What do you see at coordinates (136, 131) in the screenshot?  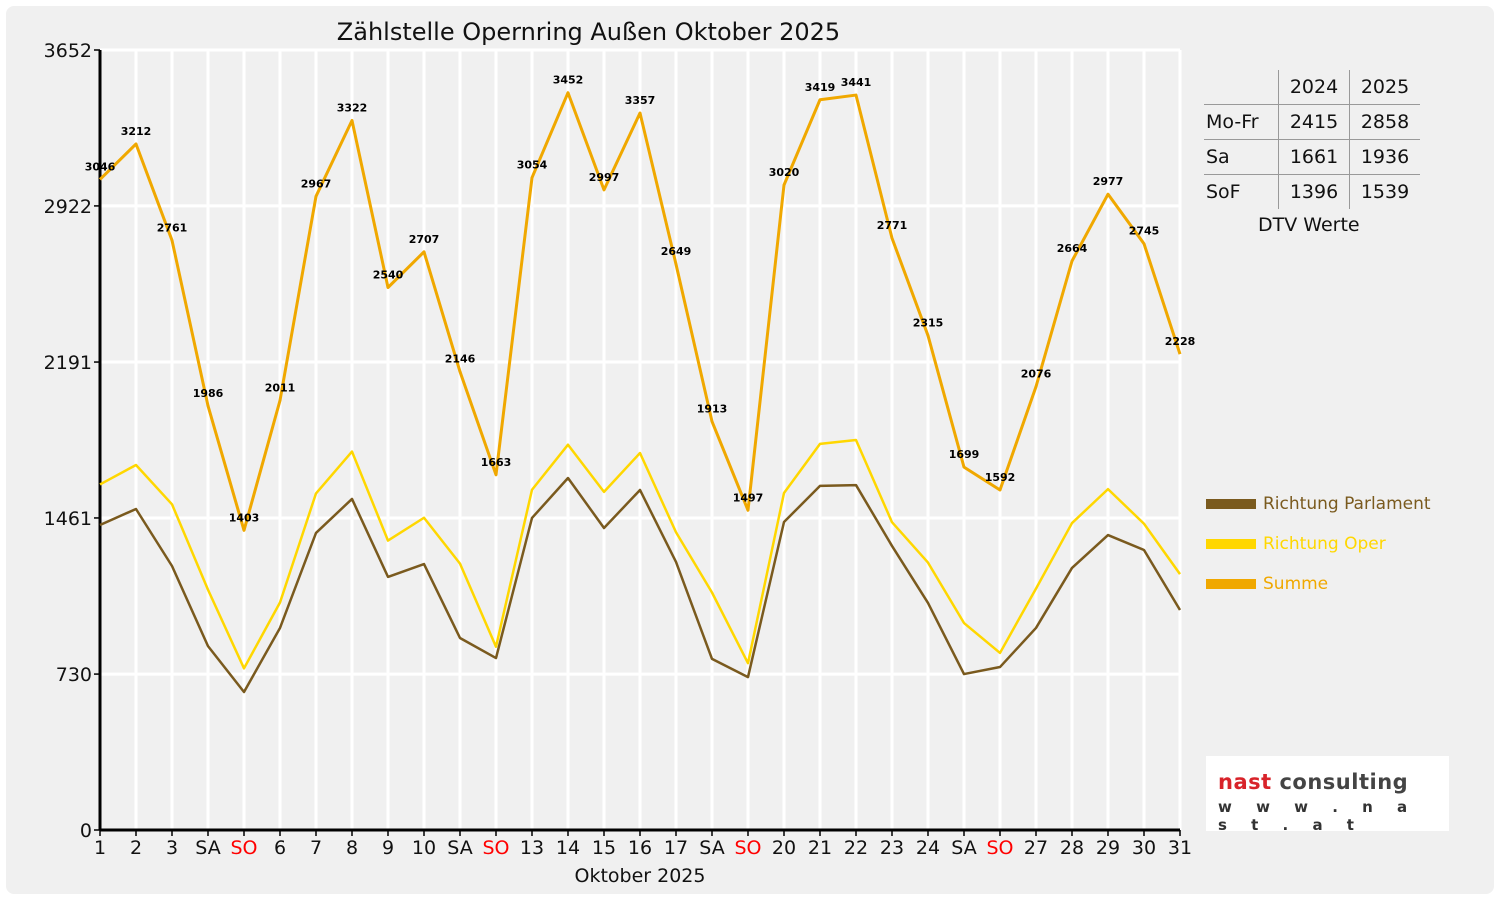 I see `data-label: 3212` at bounding box center [136, 131].